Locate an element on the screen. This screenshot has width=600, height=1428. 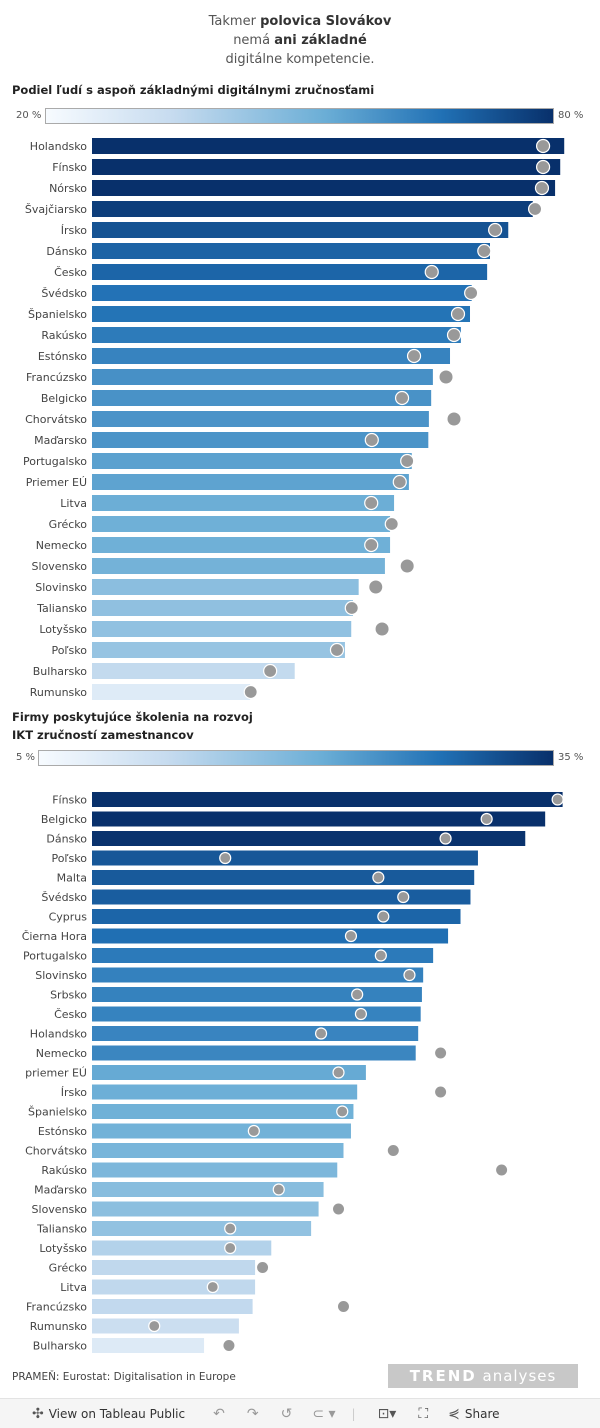
undo-icon: ↶ is located at coordinates (219, 1413).